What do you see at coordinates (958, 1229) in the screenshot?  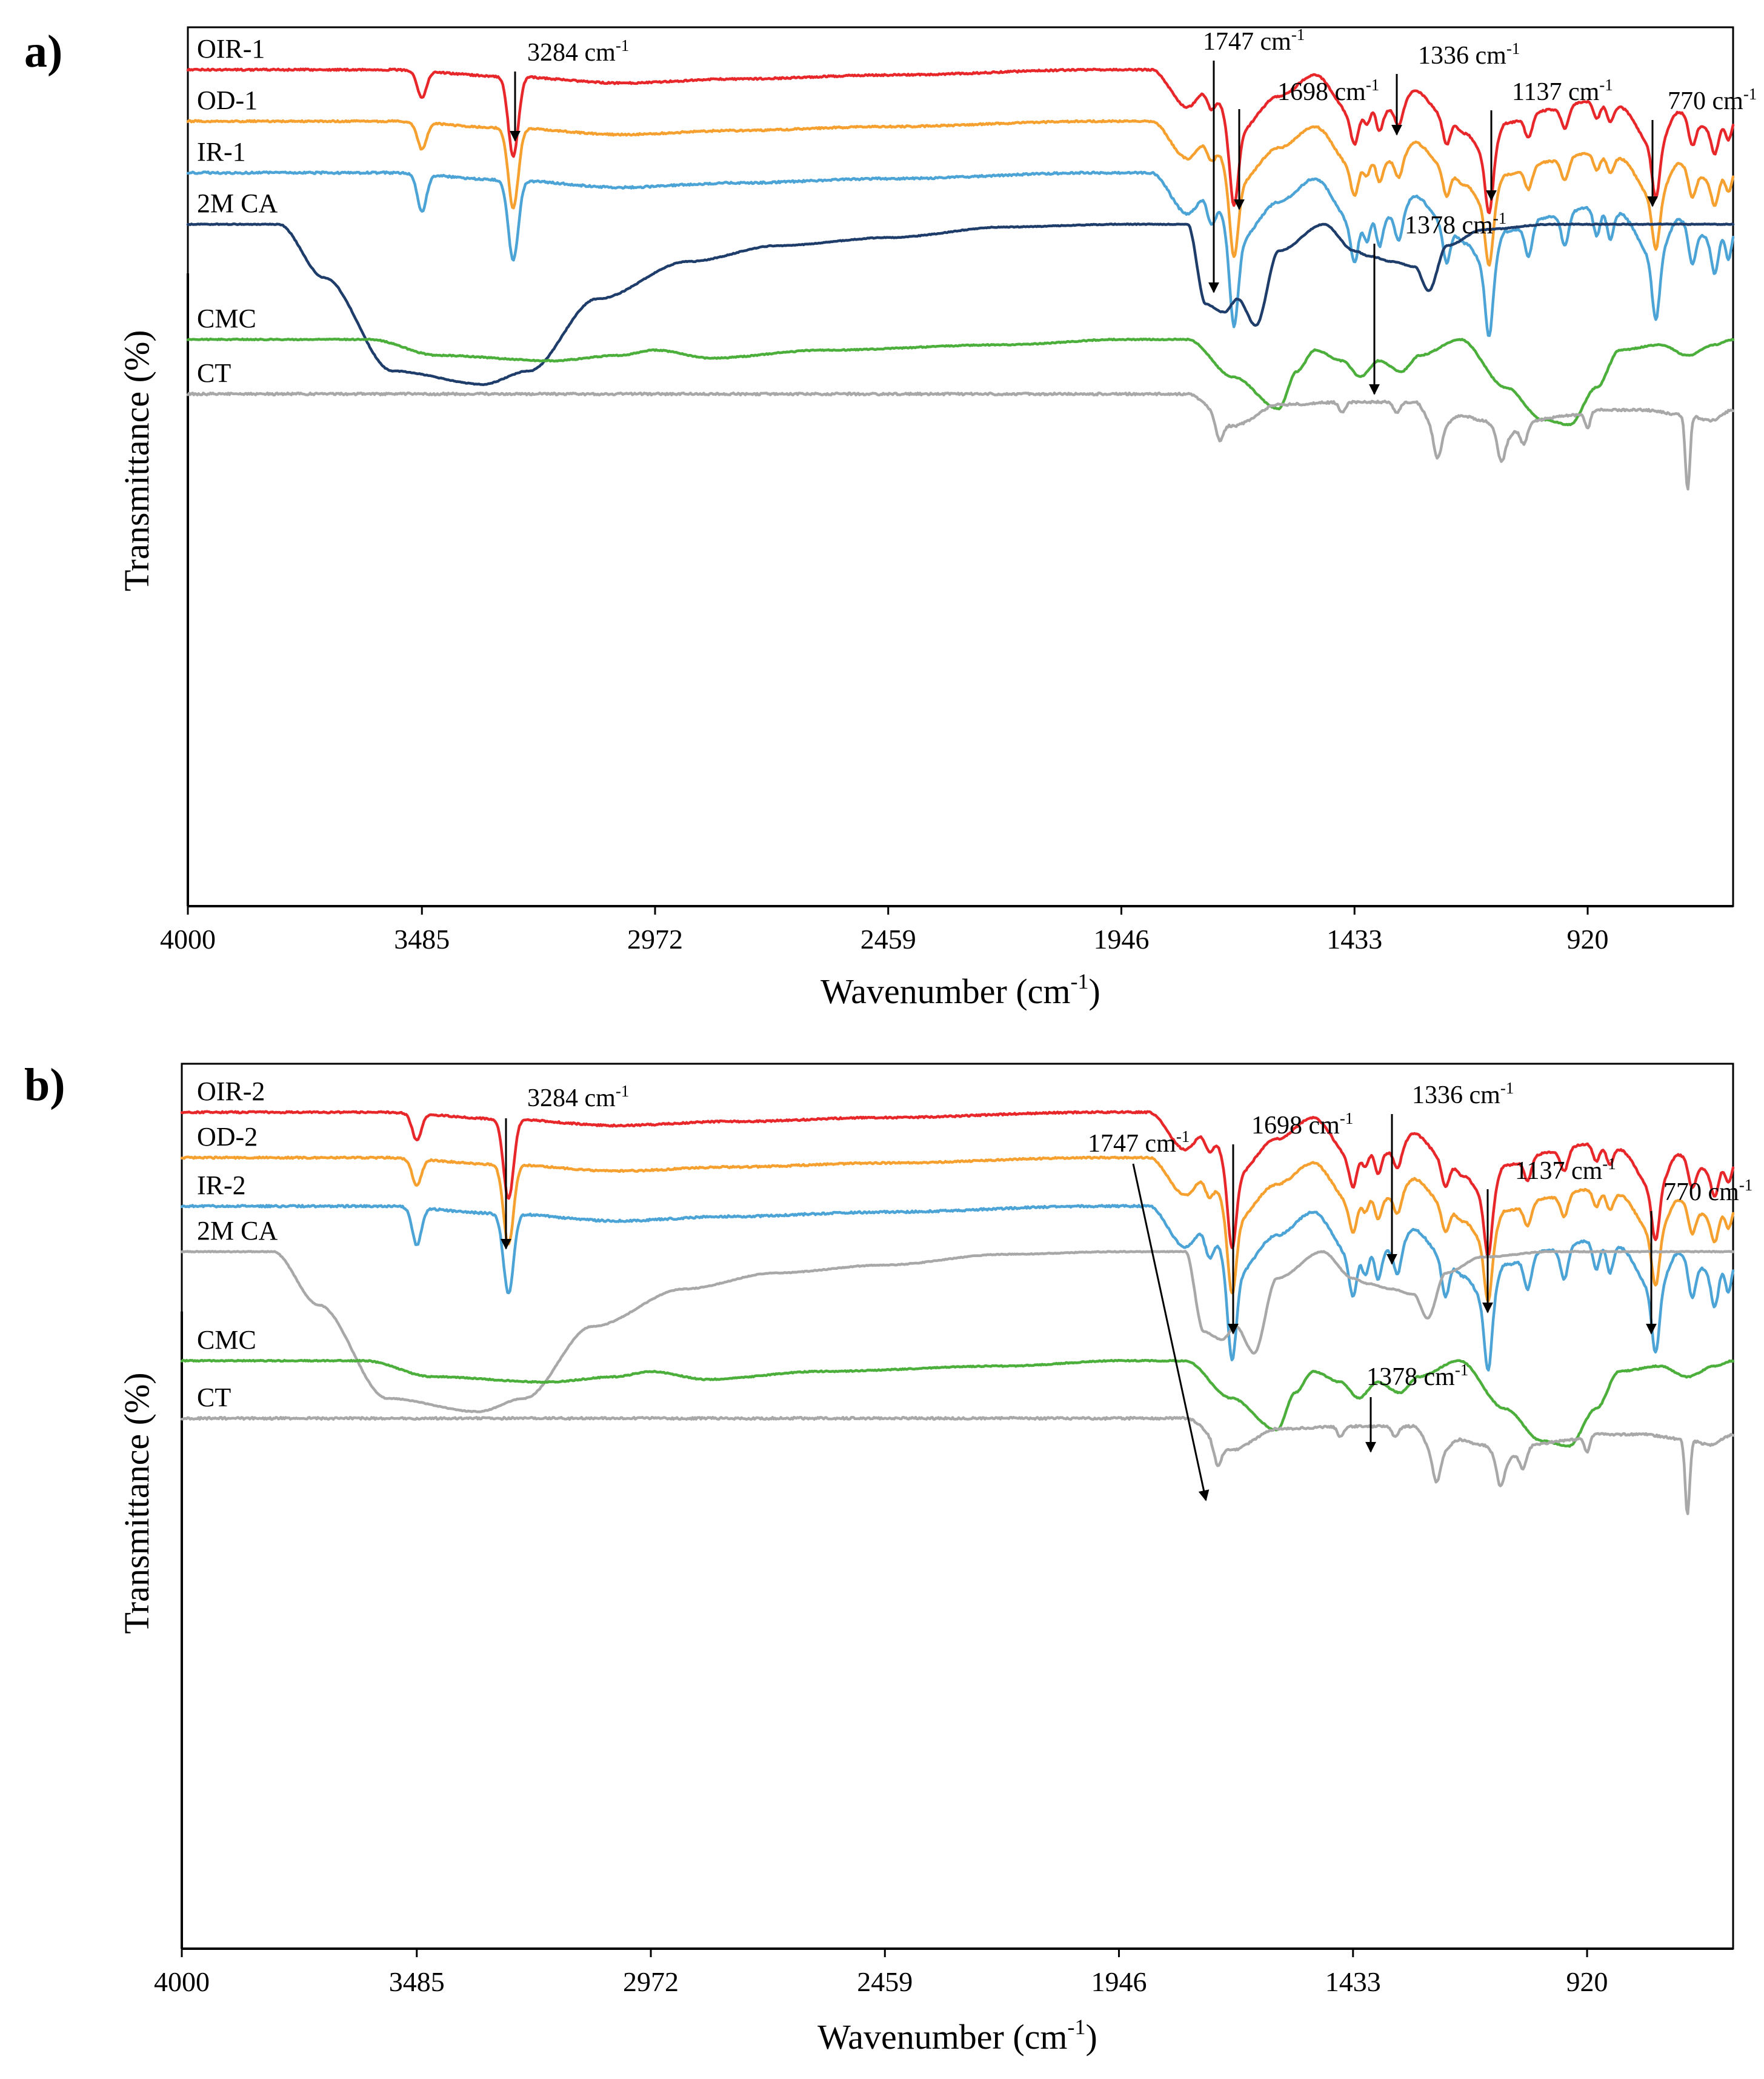 I see `series-od-2-line` at bounding box center [958, 1229].